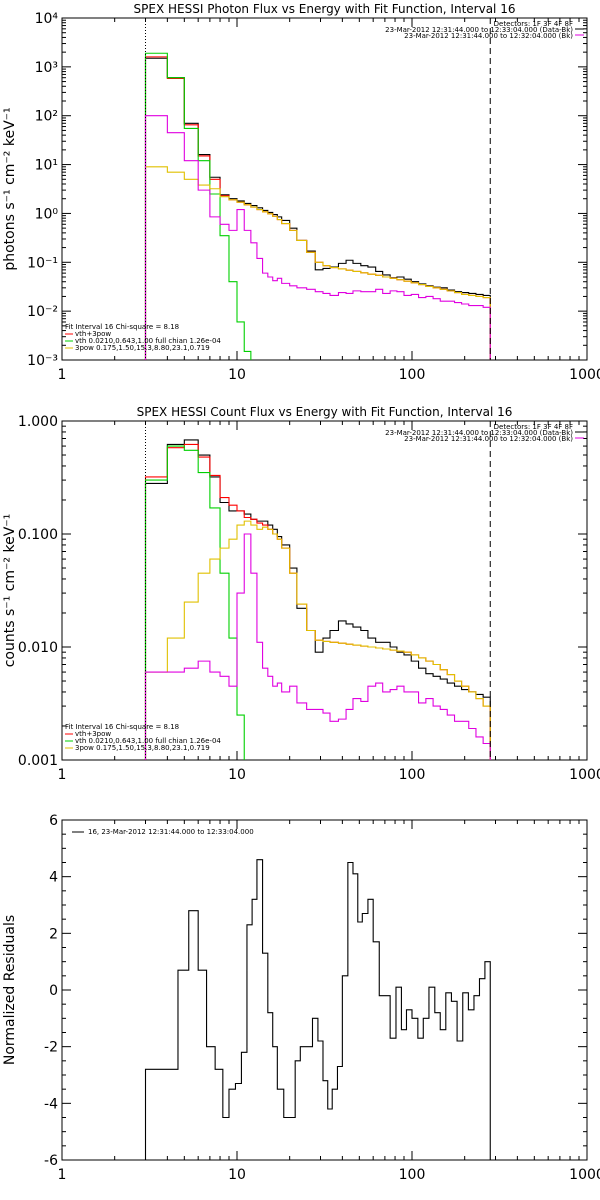  Describe the element at coordinates (47, 19) in the screenshot. I see `y-tick-label: 10⁴` at that location.